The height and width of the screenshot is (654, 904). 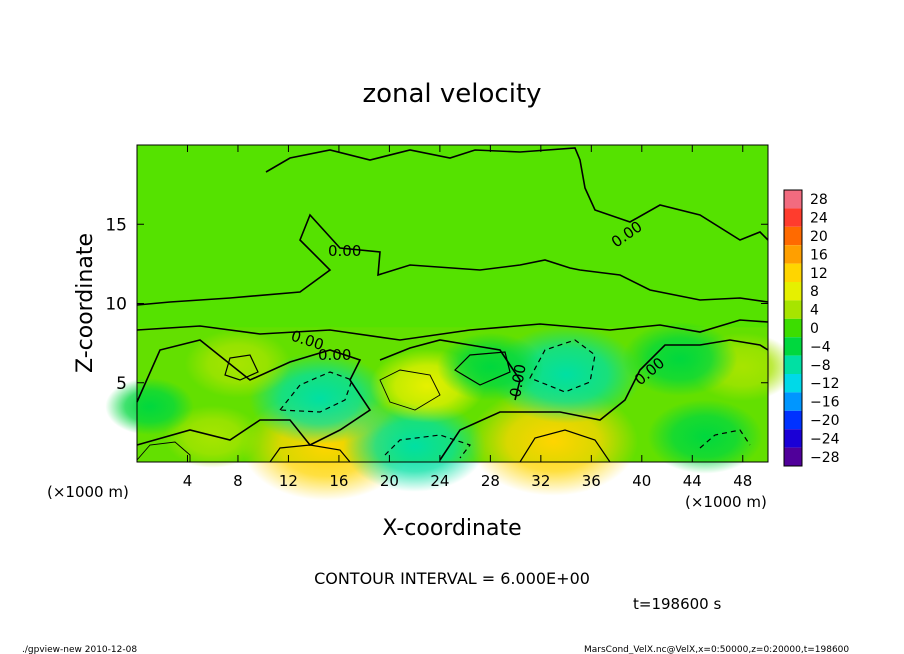 I want to click on contour-zero-lower, so click(x=452, y=330).